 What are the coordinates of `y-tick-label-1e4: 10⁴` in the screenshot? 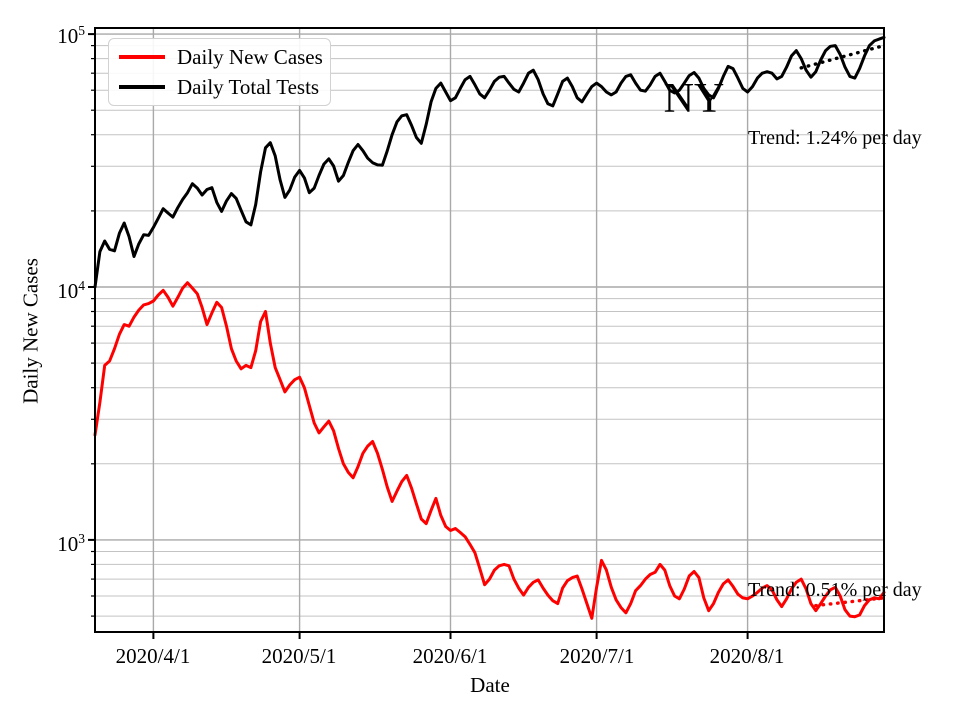 It's located at (71, 288).